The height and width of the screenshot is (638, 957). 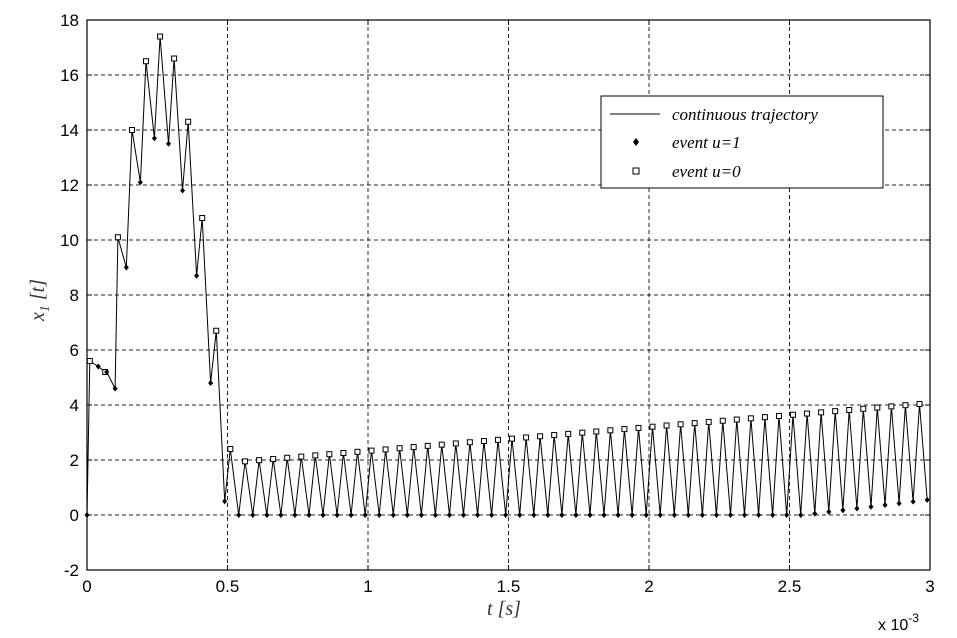 What do you see at coordinates (367, 586) in the screenshot?
I see `x-tick-label: 1` at bounding box center [367, 586].